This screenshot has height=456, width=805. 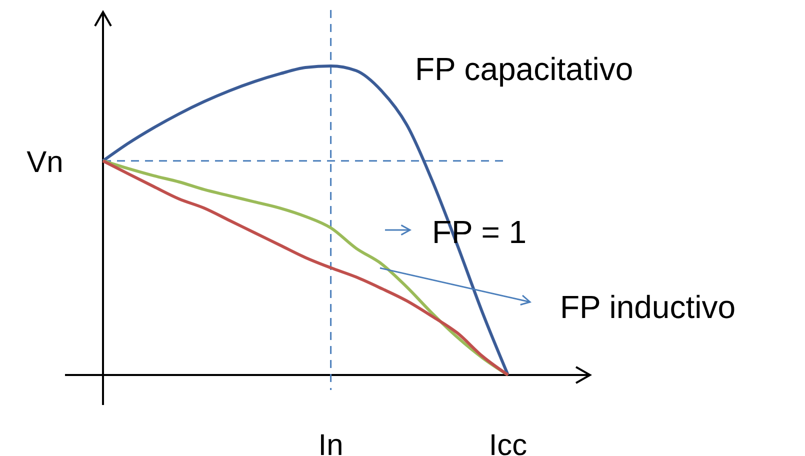 I want to click on annotation: FP capacitativo, so click(x=524, y=69).